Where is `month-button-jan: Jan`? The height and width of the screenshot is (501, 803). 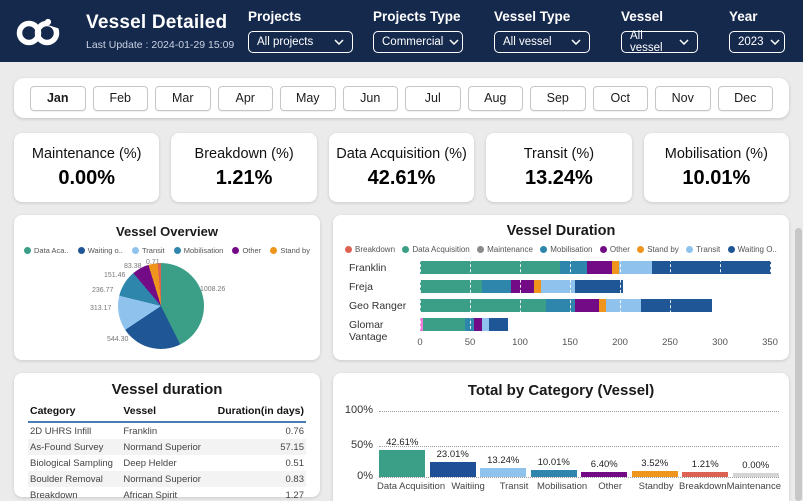
month-button-jan: Jan is located at coordinates (58, 98).